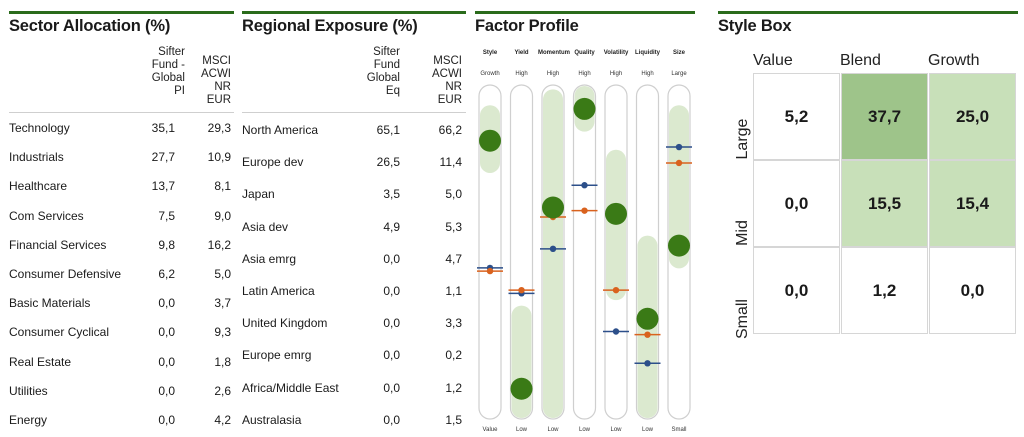 The width and height of the screenshot is (1024, 437). I want to click on regional-title-rule, so click(354, 12).